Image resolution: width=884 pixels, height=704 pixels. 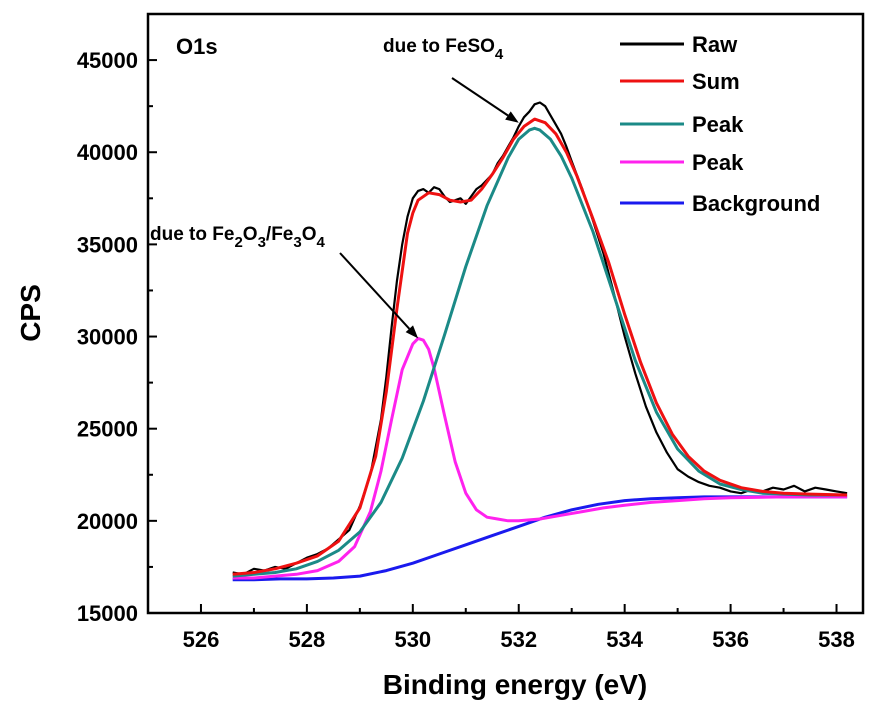 What do you see at coordinates (515, 684) in the screenshot?
I see `x-axis-title: Binding energy (eV)` at bounding box center [515, 684].